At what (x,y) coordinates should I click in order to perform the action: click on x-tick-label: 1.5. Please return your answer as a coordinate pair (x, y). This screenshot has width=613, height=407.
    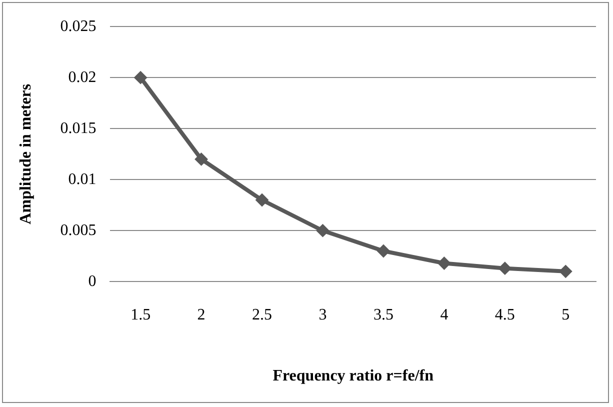
    Looking at the image, I should click on (140, 315).